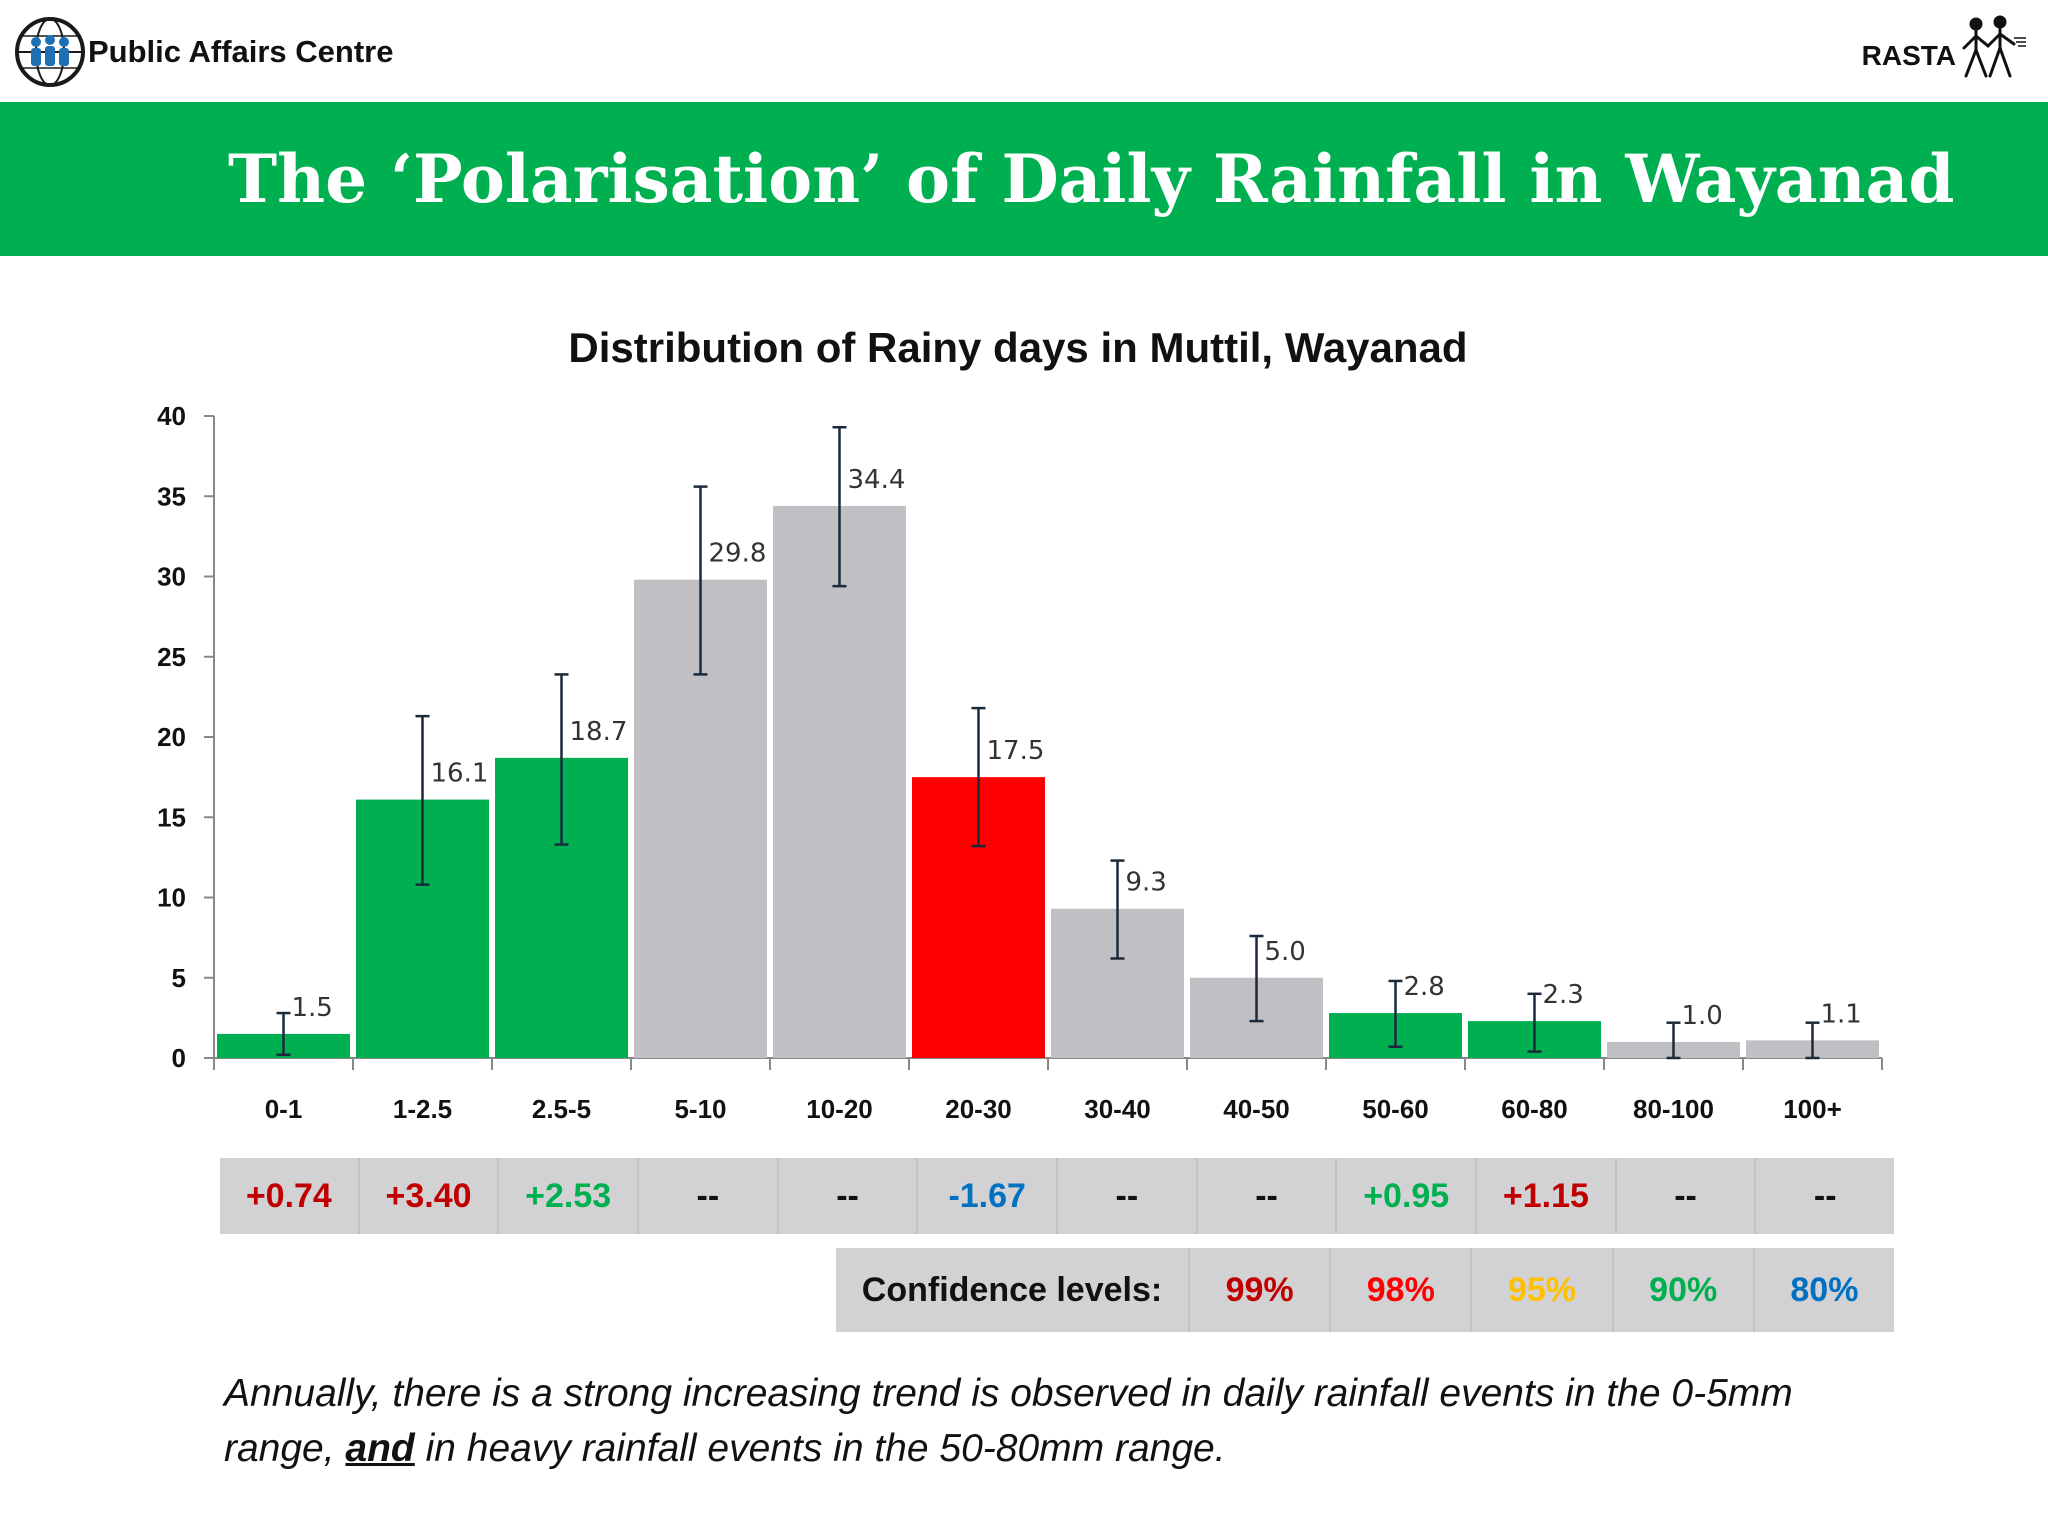 The width and height of the screenshot is (2048, 1536). Describe the element at coordinates (1534, 1109) in the screenshot. I see `x-tick-label: 60-80` at that location.